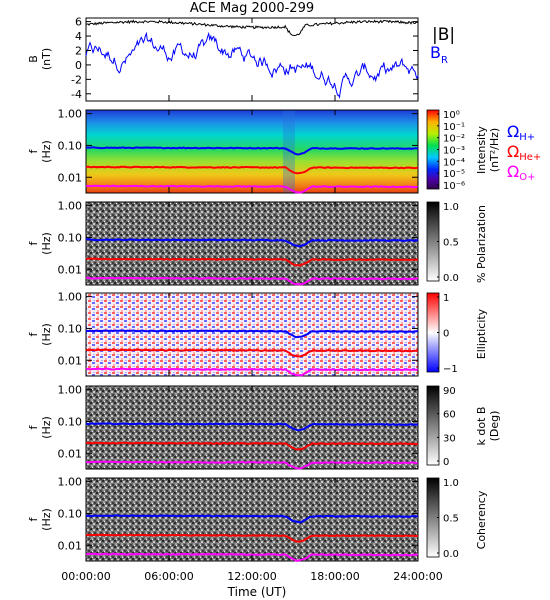 This screenshot has width=550, height=600. Describe the element at coordinates (451, 278) in the screenshot. I see `polarization-colorbar-tick-label: 0.0` at that location.